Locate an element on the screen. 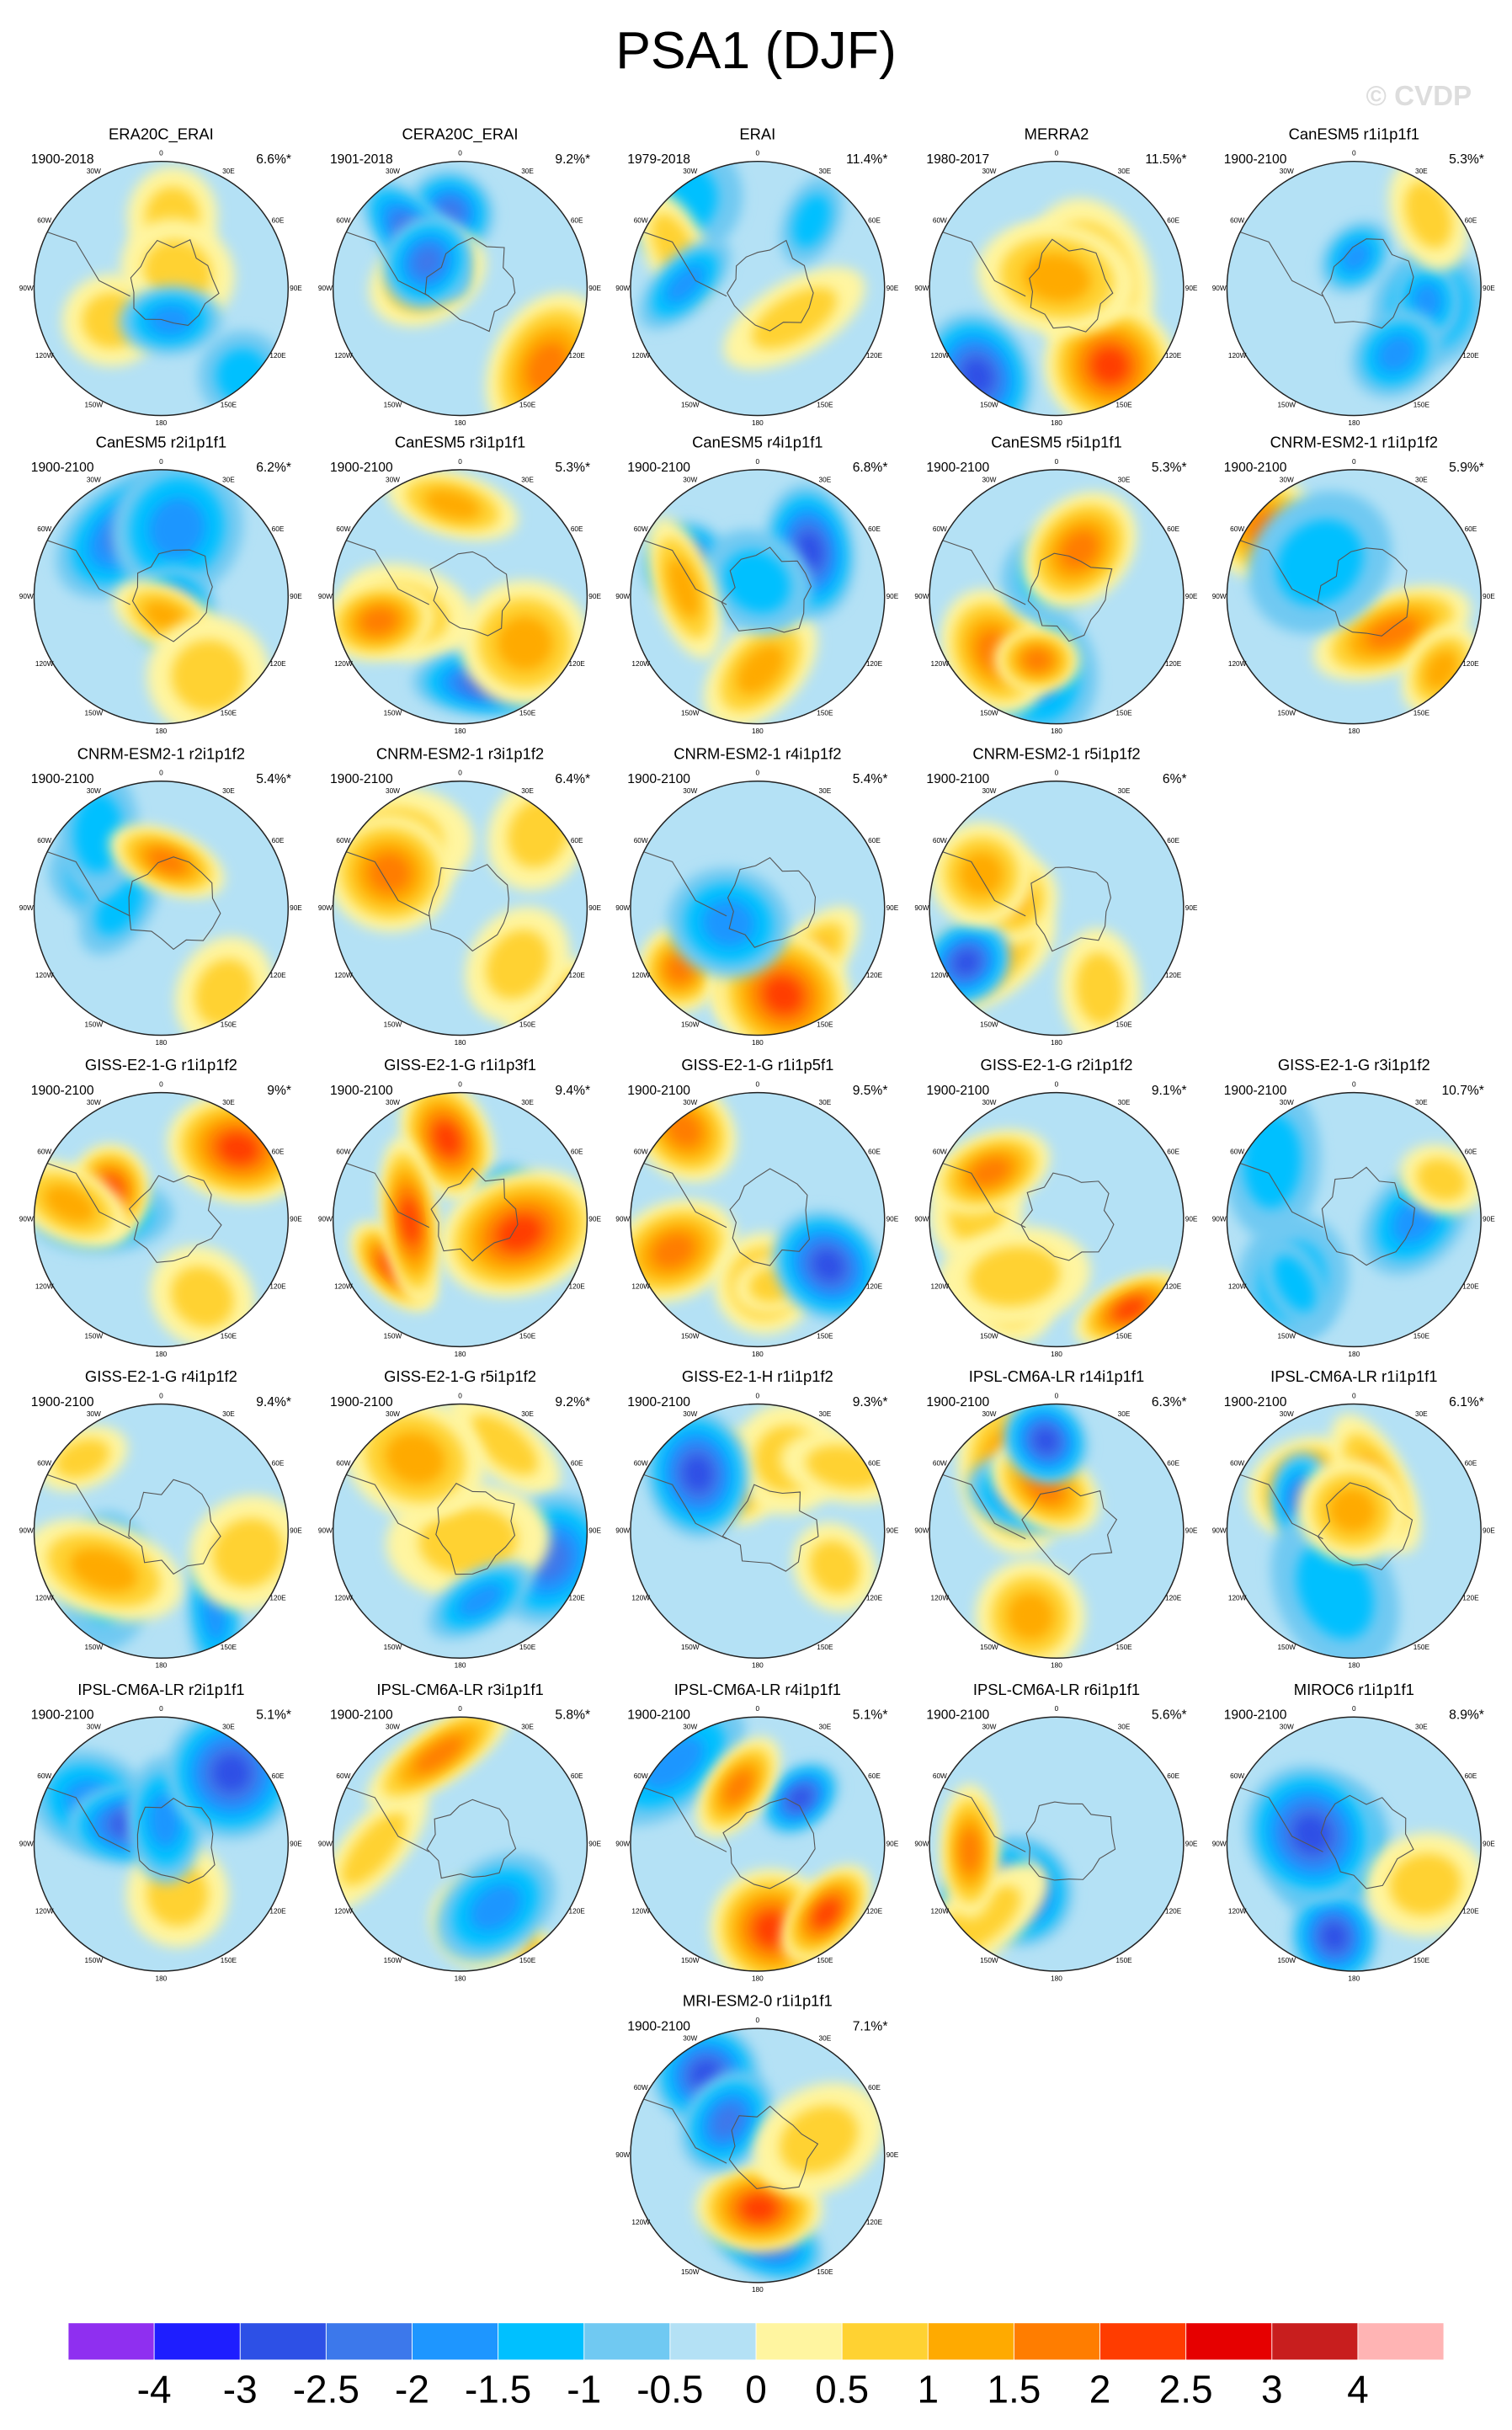 Image resolution: width=1512 pixels, height=2430 pixels. panel-title: MERRA2 is located at coordinates (1057, 133).